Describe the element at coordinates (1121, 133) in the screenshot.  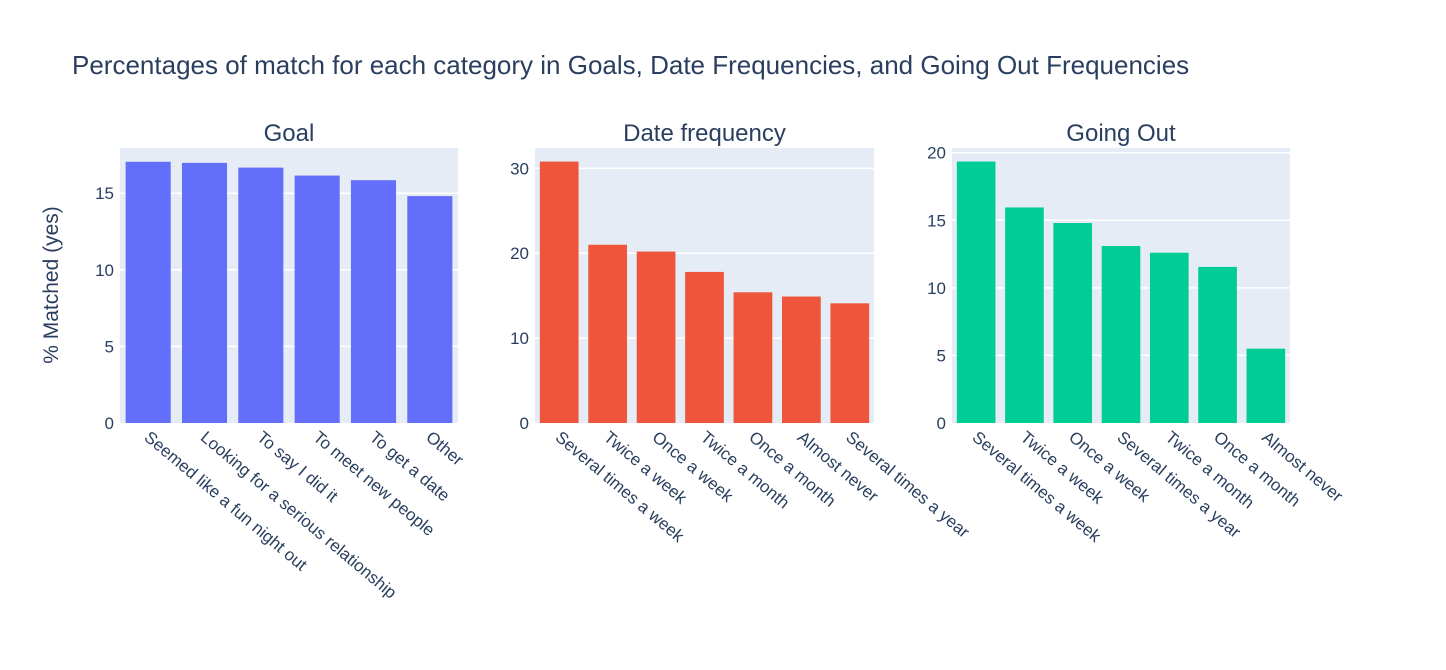
I see `subplot-title: Going Out` at that location.